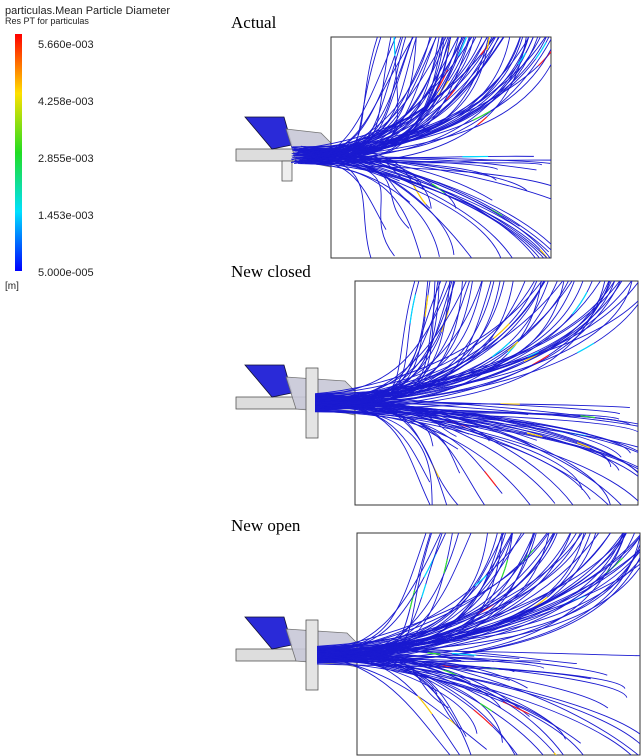 Image resolution: width=641 pixels, height=756 pixels. What do you see at coordinates (66, 216) in the screenshot?
I see `colorbar-tick-label: 1.453e-003` at bounding box center [66, 216].